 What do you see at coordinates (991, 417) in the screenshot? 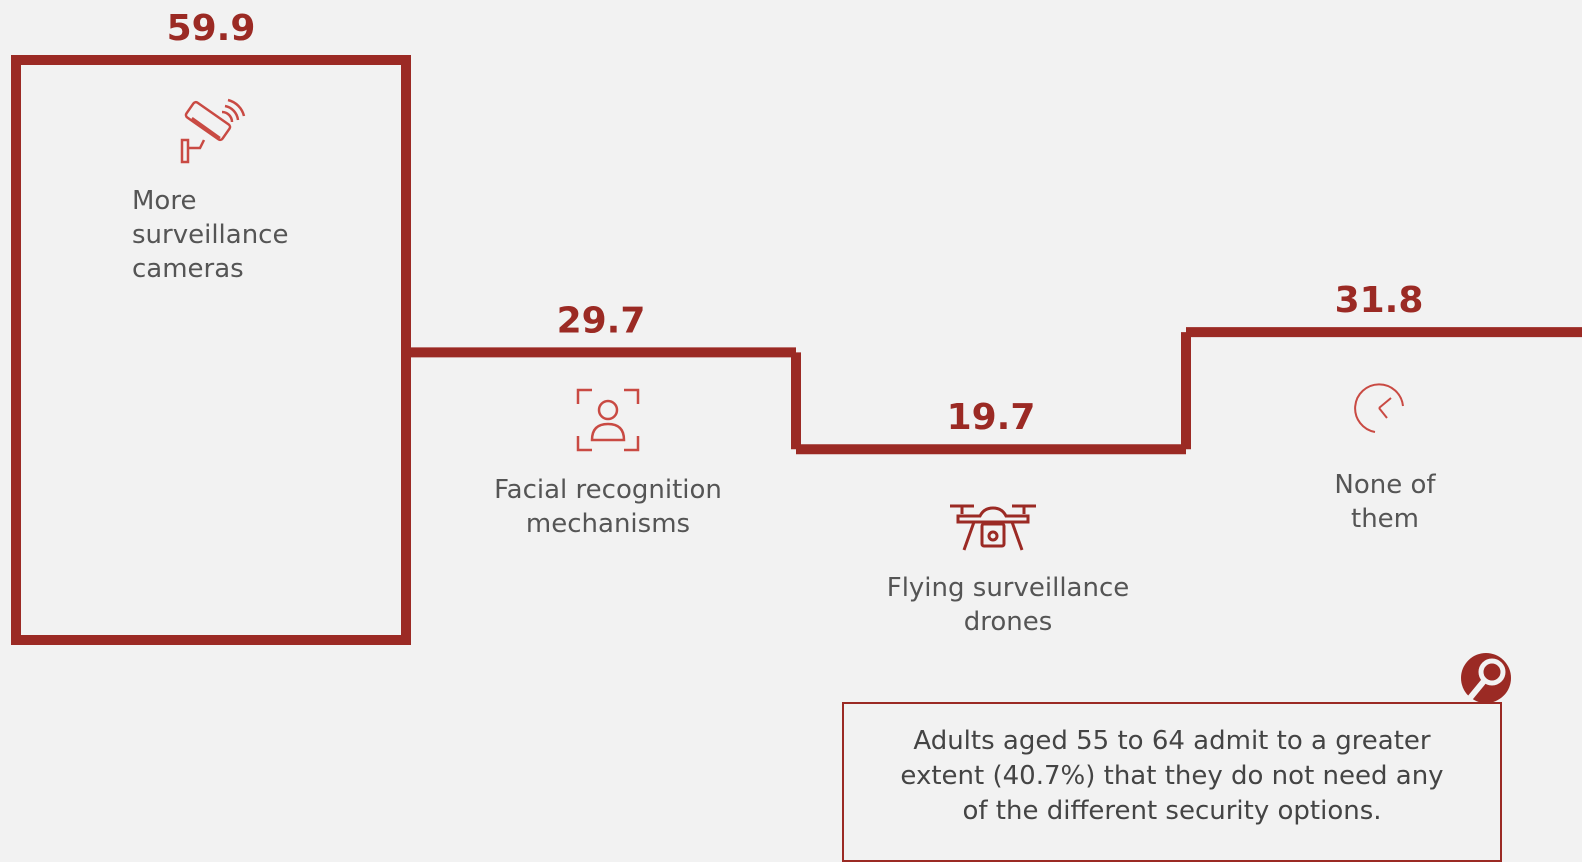
I see `value-label-drones: 19.7` at bounding box center [991, 417].